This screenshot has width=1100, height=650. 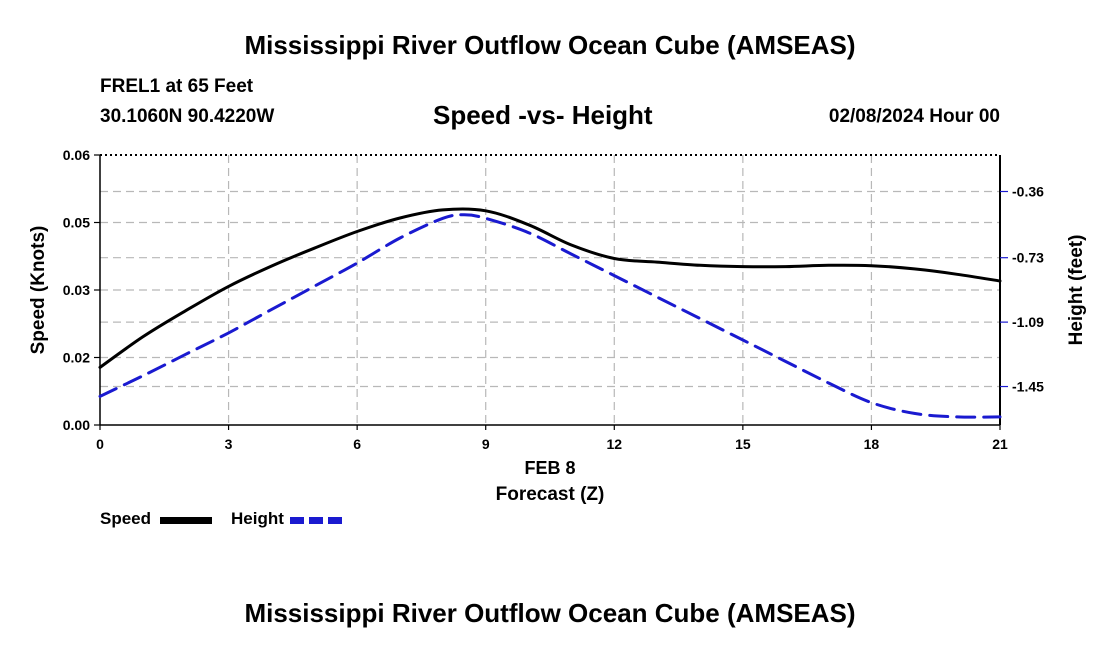 What do you see at coordinates (614, 444) in the screenshot?
I see `x-tick-label: 12` at bounding box center [614, 444].